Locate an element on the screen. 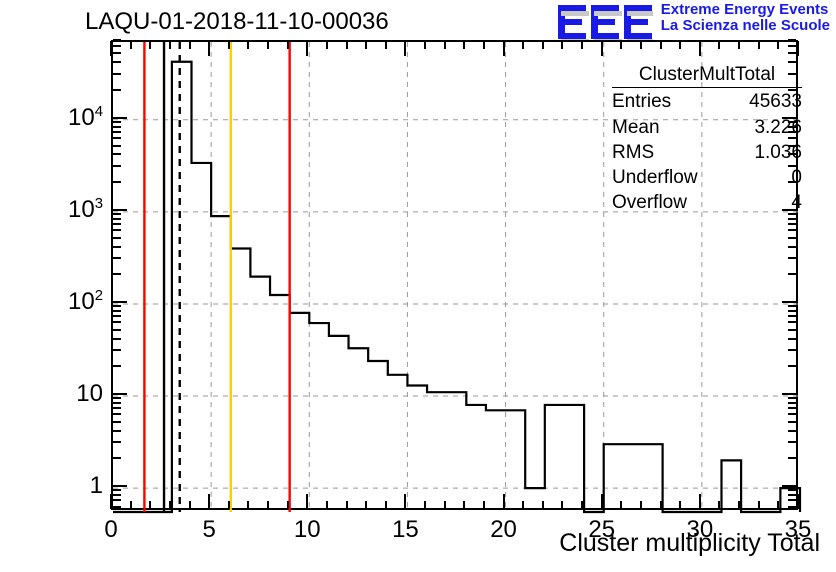  stats-row-value: 1.036 is located at coordinates (778, 152).